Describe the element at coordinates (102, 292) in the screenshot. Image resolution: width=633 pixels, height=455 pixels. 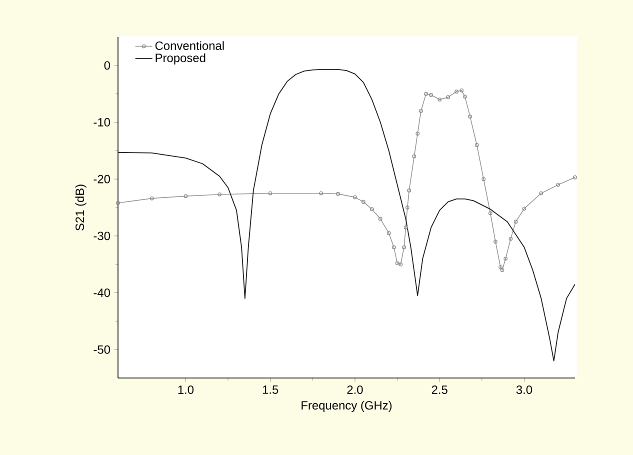
I see `y-tick-label: -40` at that location.